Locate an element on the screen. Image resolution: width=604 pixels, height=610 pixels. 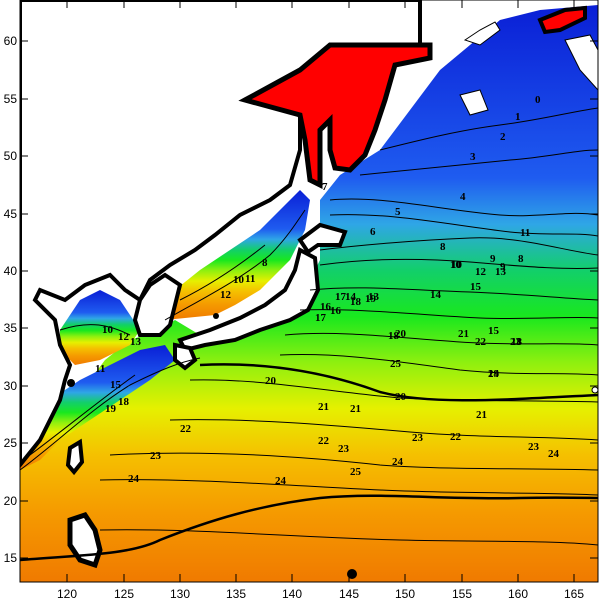
y-tick-label: 25 is located at coordinates (11, 443).